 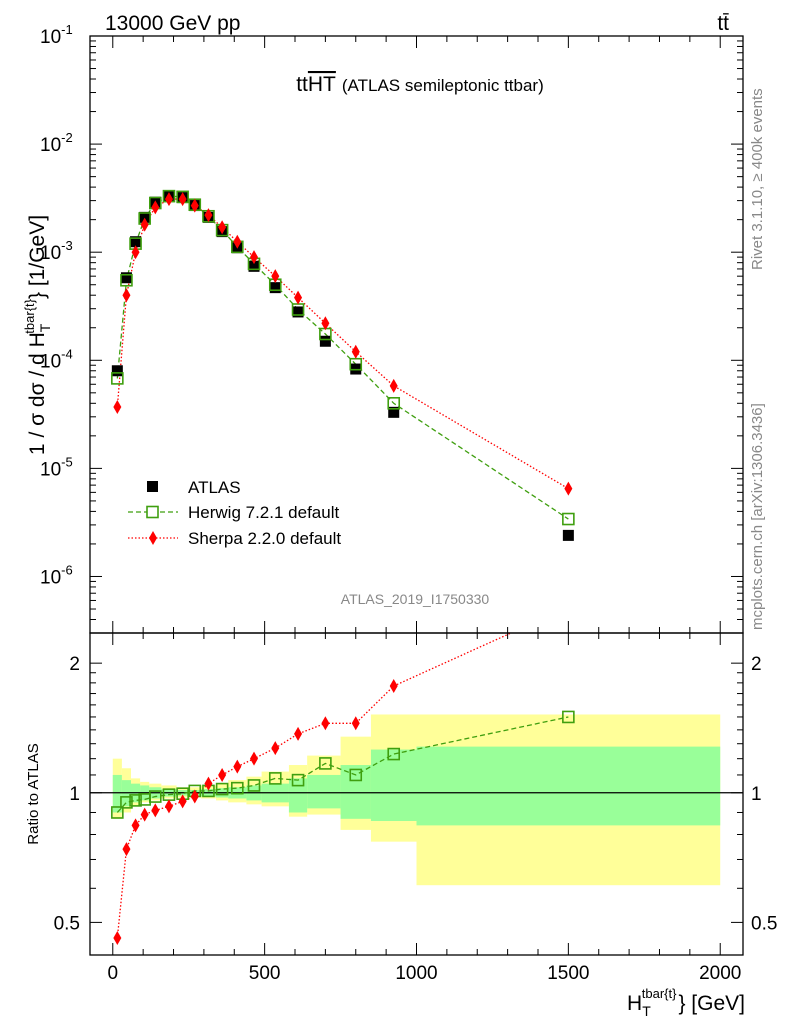 I want to click on main-y-tick-label: 10⁻², so click(x=56, y=143).